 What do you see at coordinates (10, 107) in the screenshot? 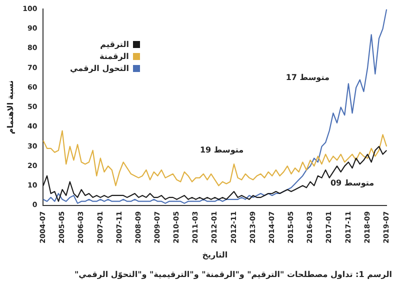
I see `y-axis-title: نسبة الاهتمام` at bounding box center [10, 107].